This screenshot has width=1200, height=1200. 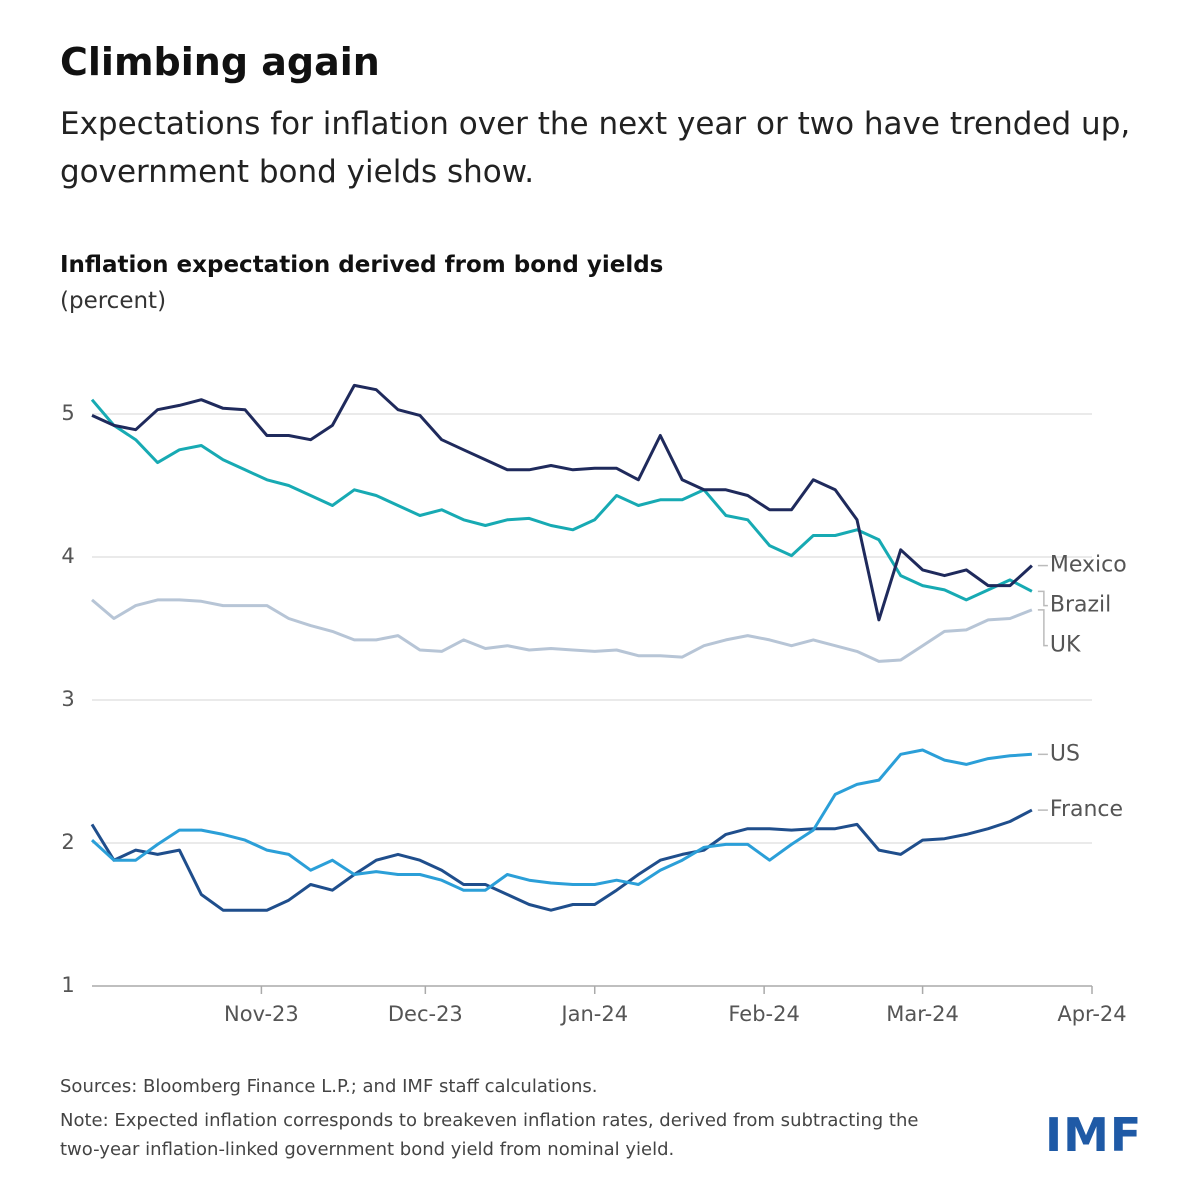 What do you see at coordinates (593, 1014) in the screenshot?
I see `x-tick-label: Jan-24` at bounding box center [593, 1014].